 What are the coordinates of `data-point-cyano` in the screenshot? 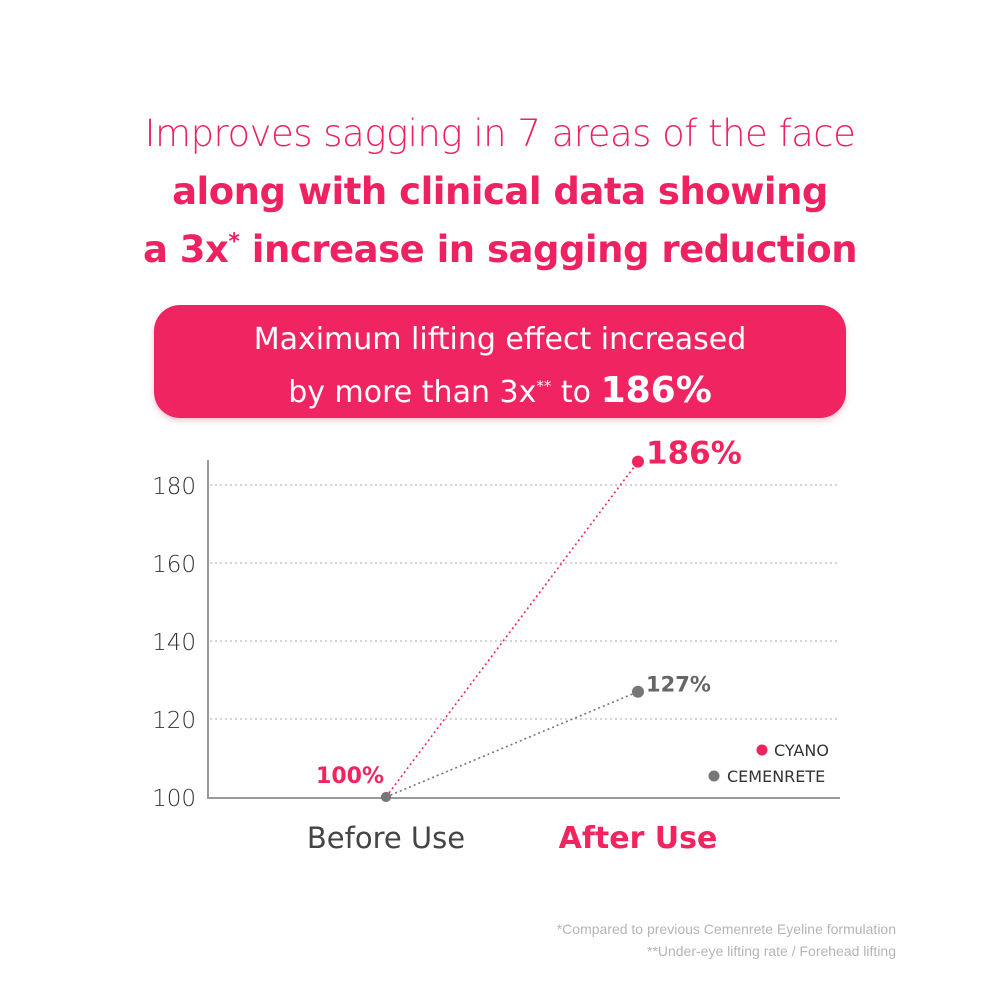 It's located at (638, 461).